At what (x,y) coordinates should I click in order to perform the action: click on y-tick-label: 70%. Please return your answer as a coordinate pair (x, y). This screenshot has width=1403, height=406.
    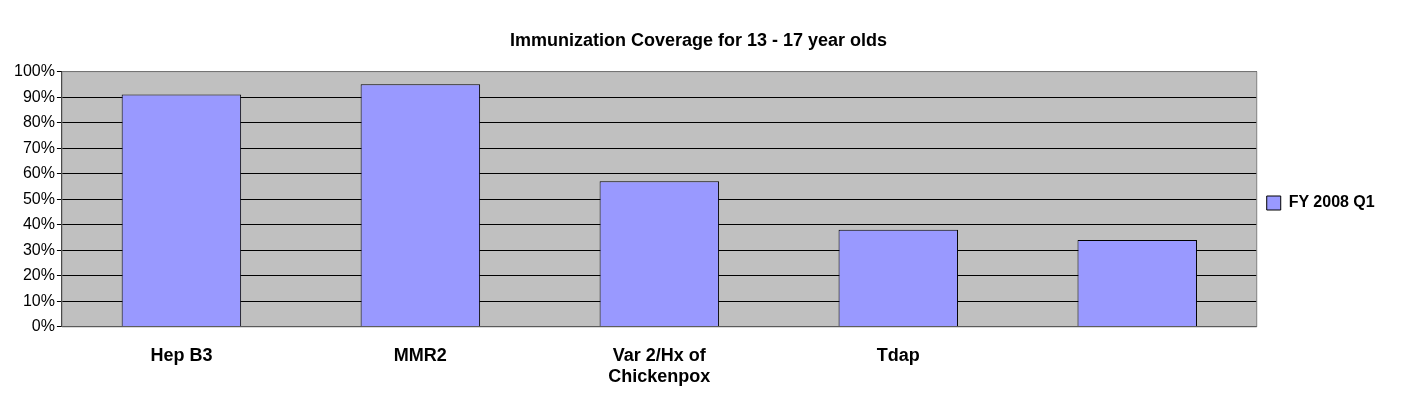
    Looking at the image, I should click on (38, 147).